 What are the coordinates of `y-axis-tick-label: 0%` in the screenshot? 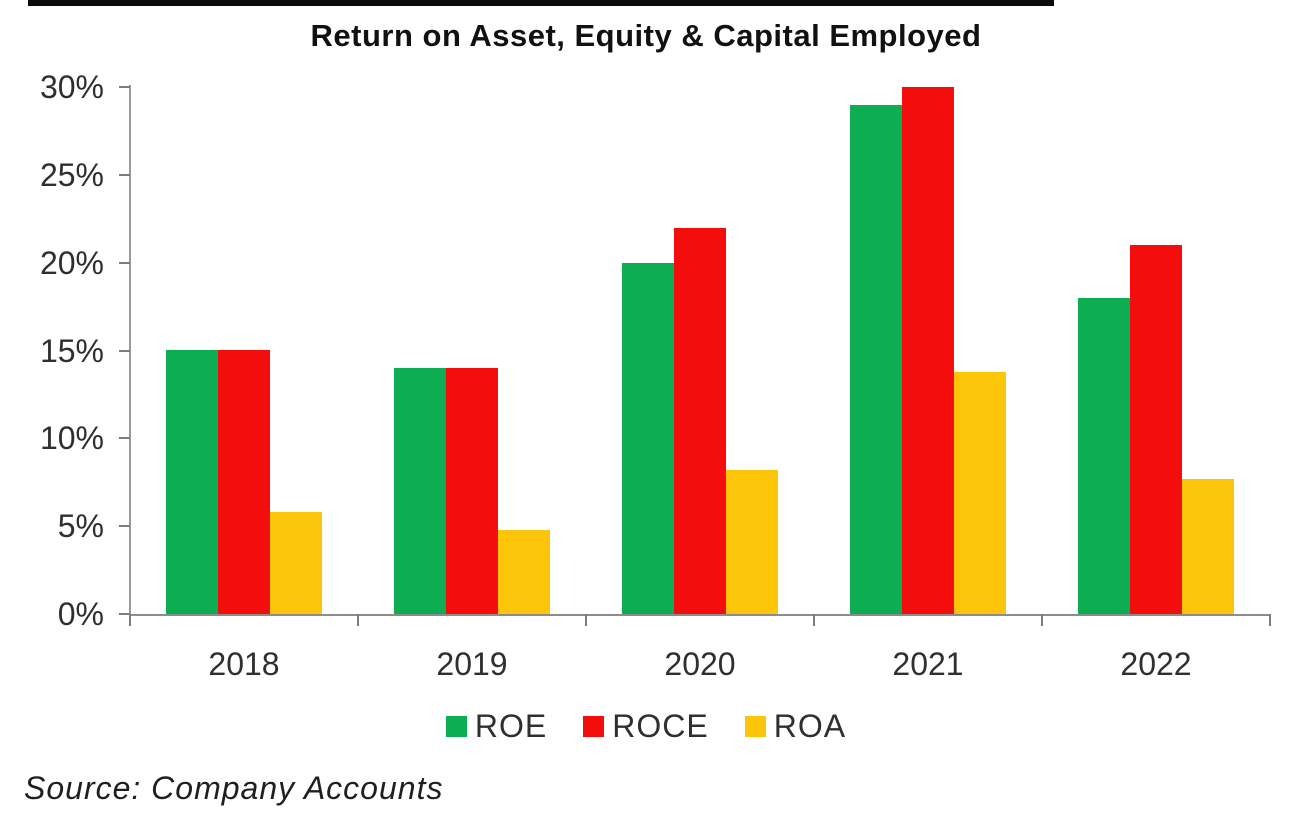 It's located at (80, 614).